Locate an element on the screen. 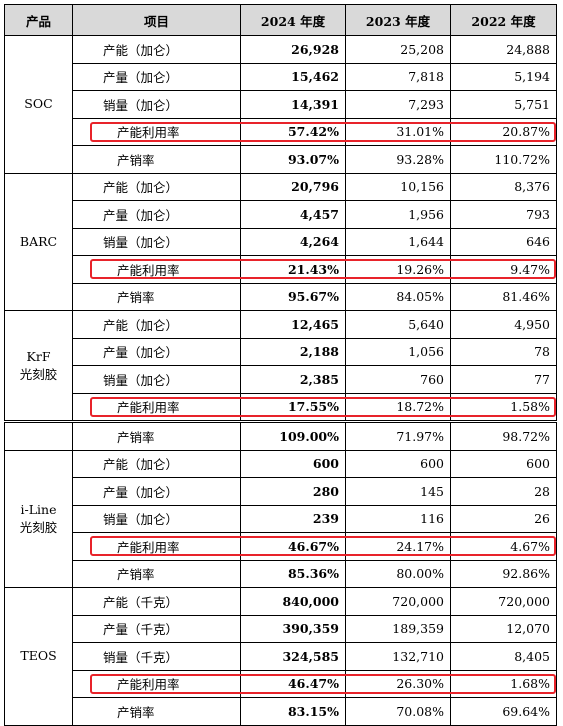 The width and height of the screenshot is (563, 726). value-2022: 5,194 is located at coordinates (503, 76).